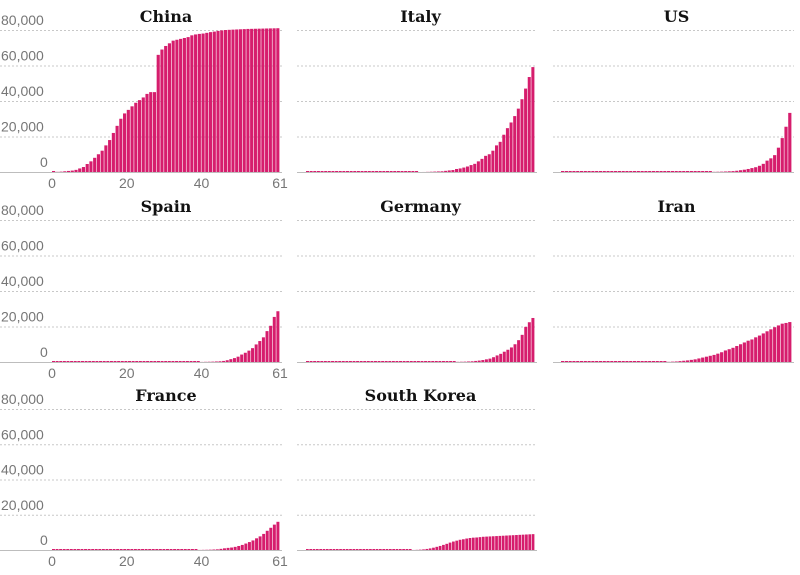  I want to click on panel-spain: 80,000 60,000 40,000 20,000 0 Spain 0 20 40 61, so click(144, 289).